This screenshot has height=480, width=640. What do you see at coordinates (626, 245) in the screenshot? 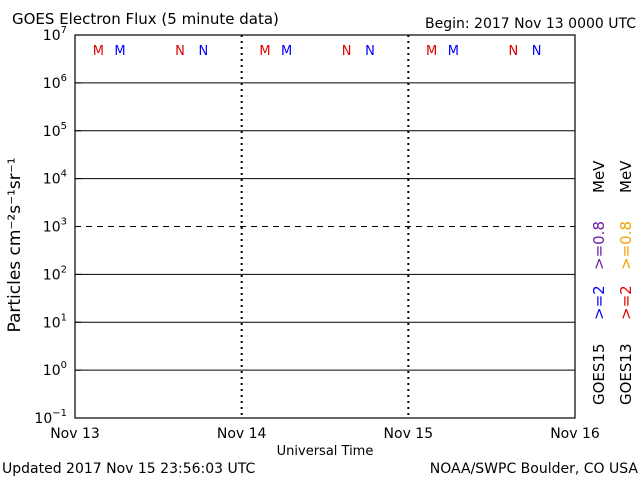
I see `legend-goes13-high: >=0.8` at bounding box center [626, 245].